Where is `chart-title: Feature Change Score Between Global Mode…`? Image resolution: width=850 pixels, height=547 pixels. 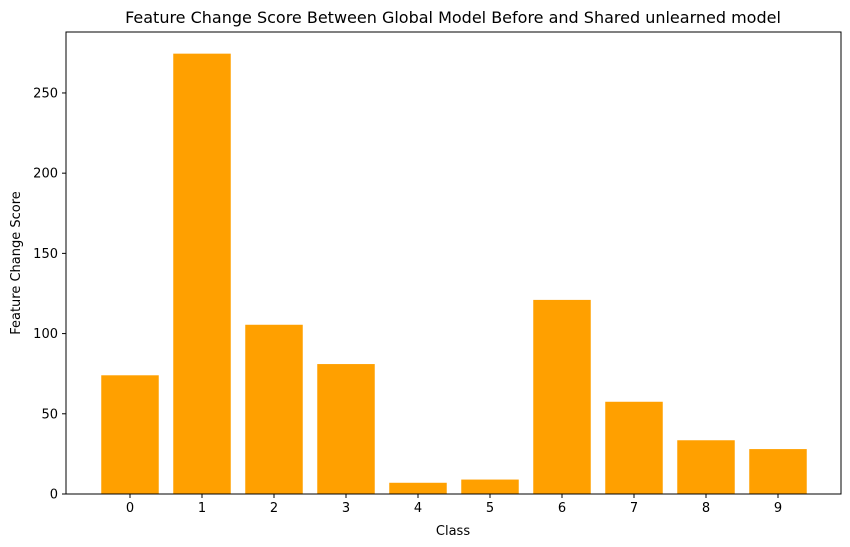 chart-title: Feature Change Score Between Global Mode… is located at coordinates (453, 17).